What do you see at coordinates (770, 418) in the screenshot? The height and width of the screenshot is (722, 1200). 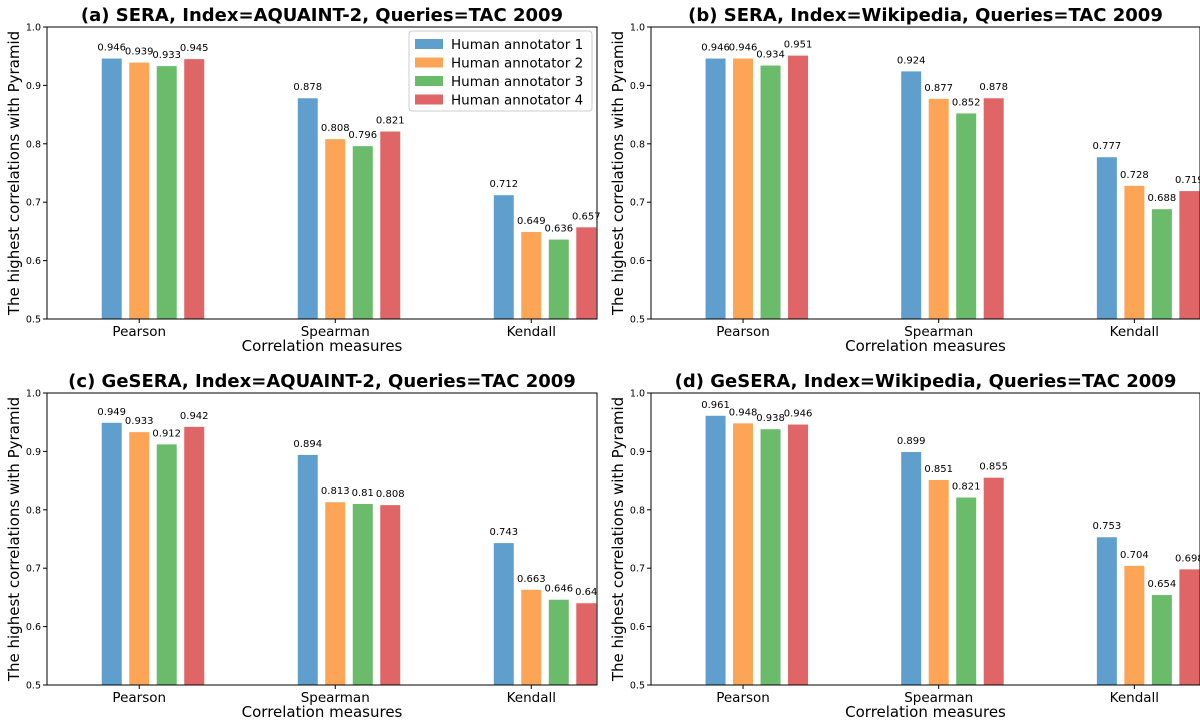 I see `data-label: 0.938` at bounding box center [770, 418].